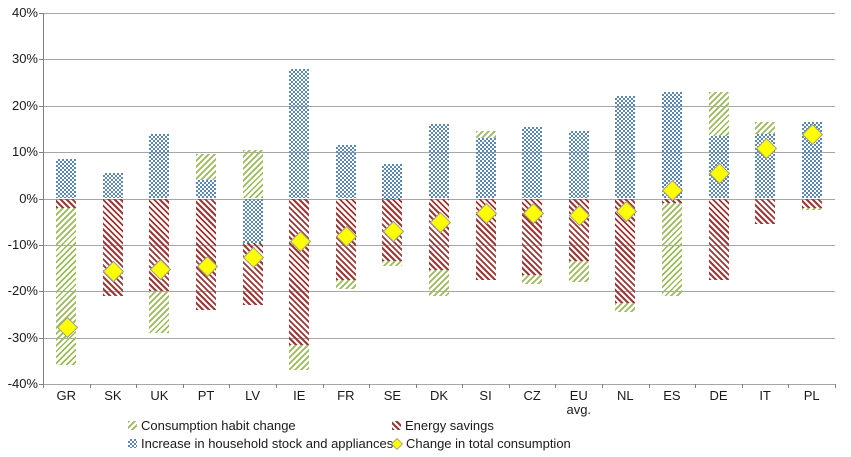 This screenshot has height=457, width=851. Describe the element at coordinates (159, 395) in the screenshot. I see `x-category-label-uk: UK` at that location.